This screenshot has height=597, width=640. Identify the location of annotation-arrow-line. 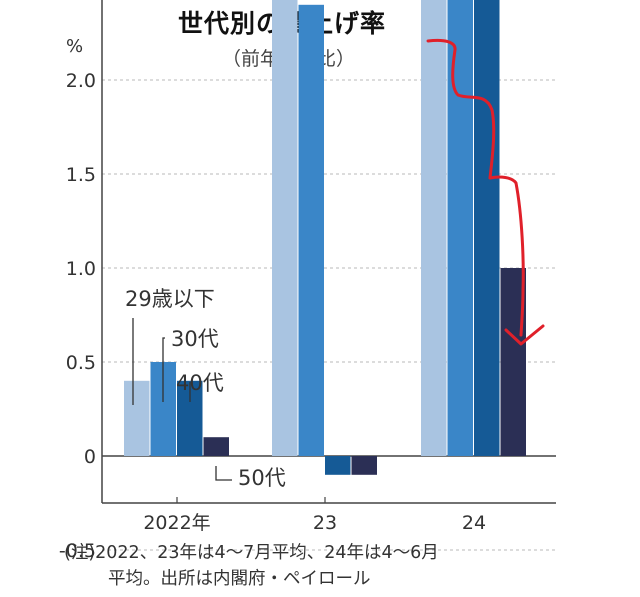
(475, 187).